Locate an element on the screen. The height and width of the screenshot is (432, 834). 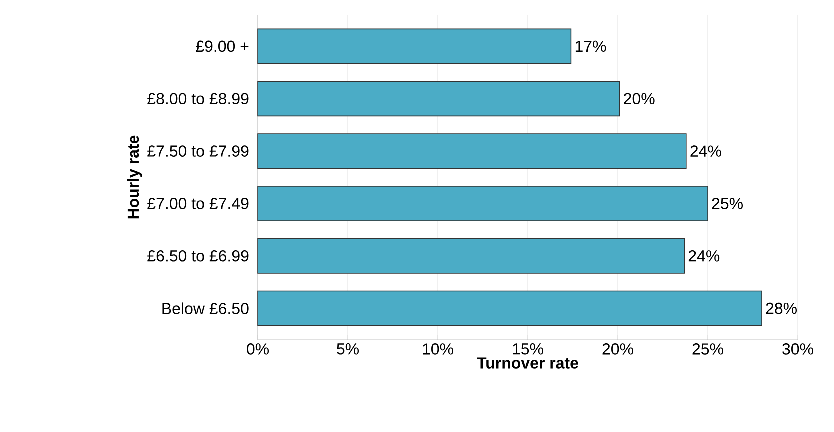
x-tick-label: 25% is located at coordinates (708, 349).